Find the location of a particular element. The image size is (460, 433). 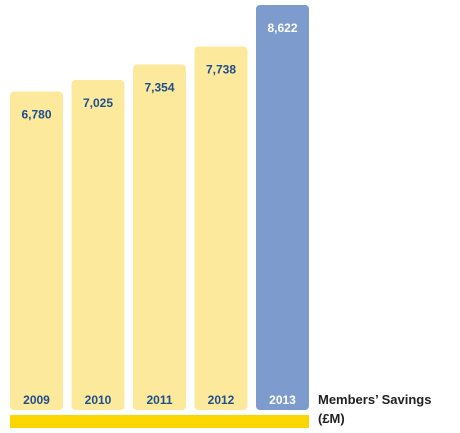

x-tick-label: 2013 is located at coordinates (282, 400).